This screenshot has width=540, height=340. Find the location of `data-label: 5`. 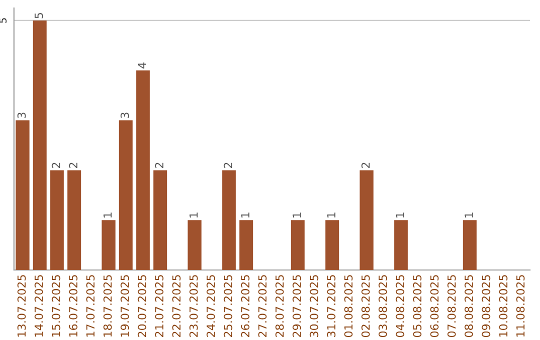

data-label: 5 is located at coordinates (39, 15).